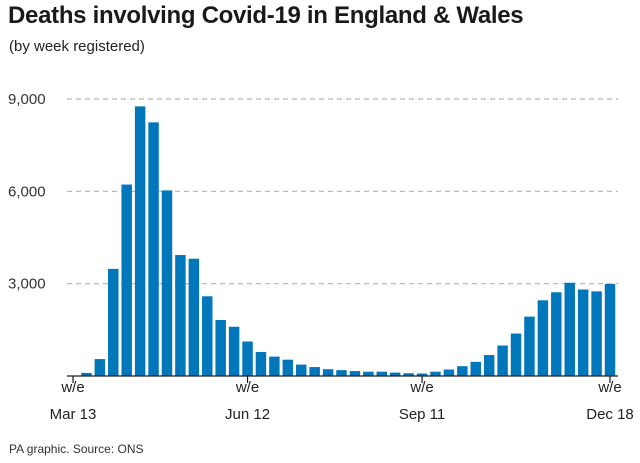 Image resolution: width=640 pixels, height=463 pixels. What do you see at coordinates (77, 46) in the screenshot?
I see `chart-subtitle: (by week registered)` at bounding box center [77, 46].